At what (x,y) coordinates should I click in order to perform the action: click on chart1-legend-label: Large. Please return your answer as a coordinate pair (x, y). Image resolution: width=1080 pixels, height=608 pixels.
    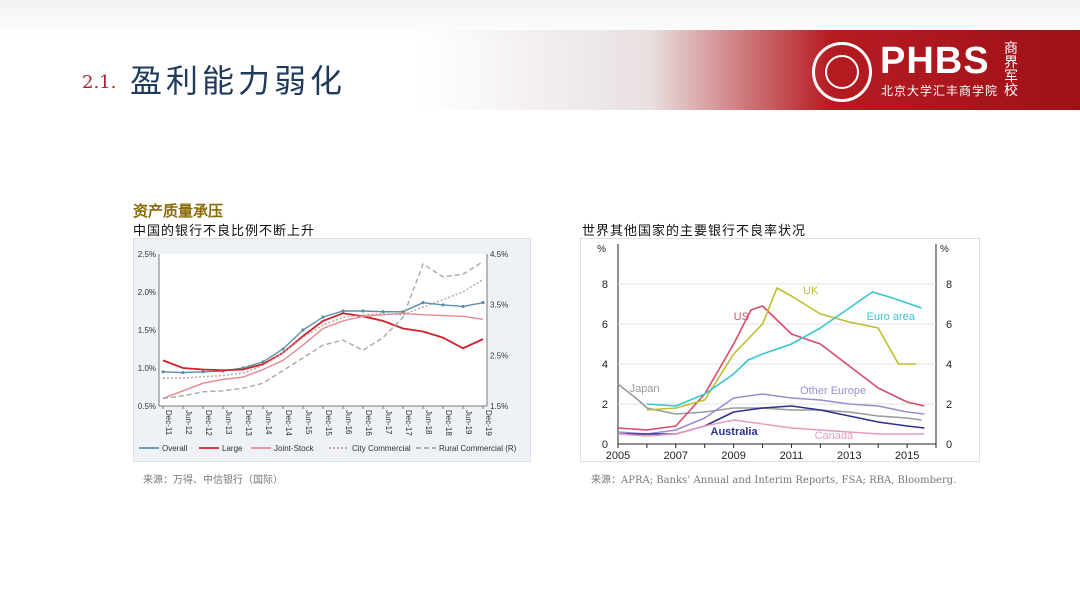
    Looking at the image, I should click on (232, 448).